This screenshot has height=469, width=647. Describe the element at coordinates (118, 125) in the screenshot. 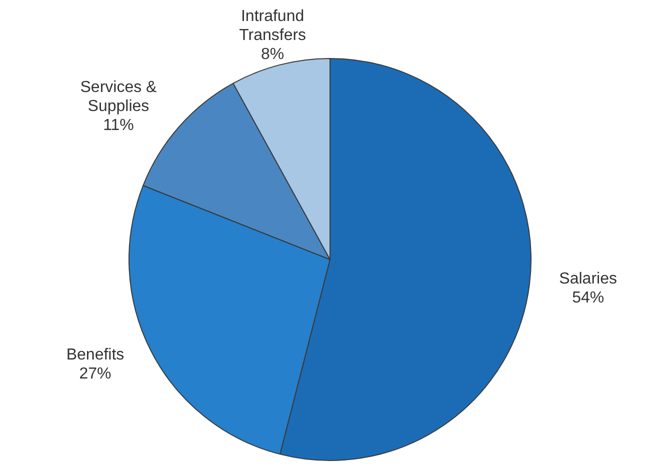

I see `data-label: 11%` at that location.